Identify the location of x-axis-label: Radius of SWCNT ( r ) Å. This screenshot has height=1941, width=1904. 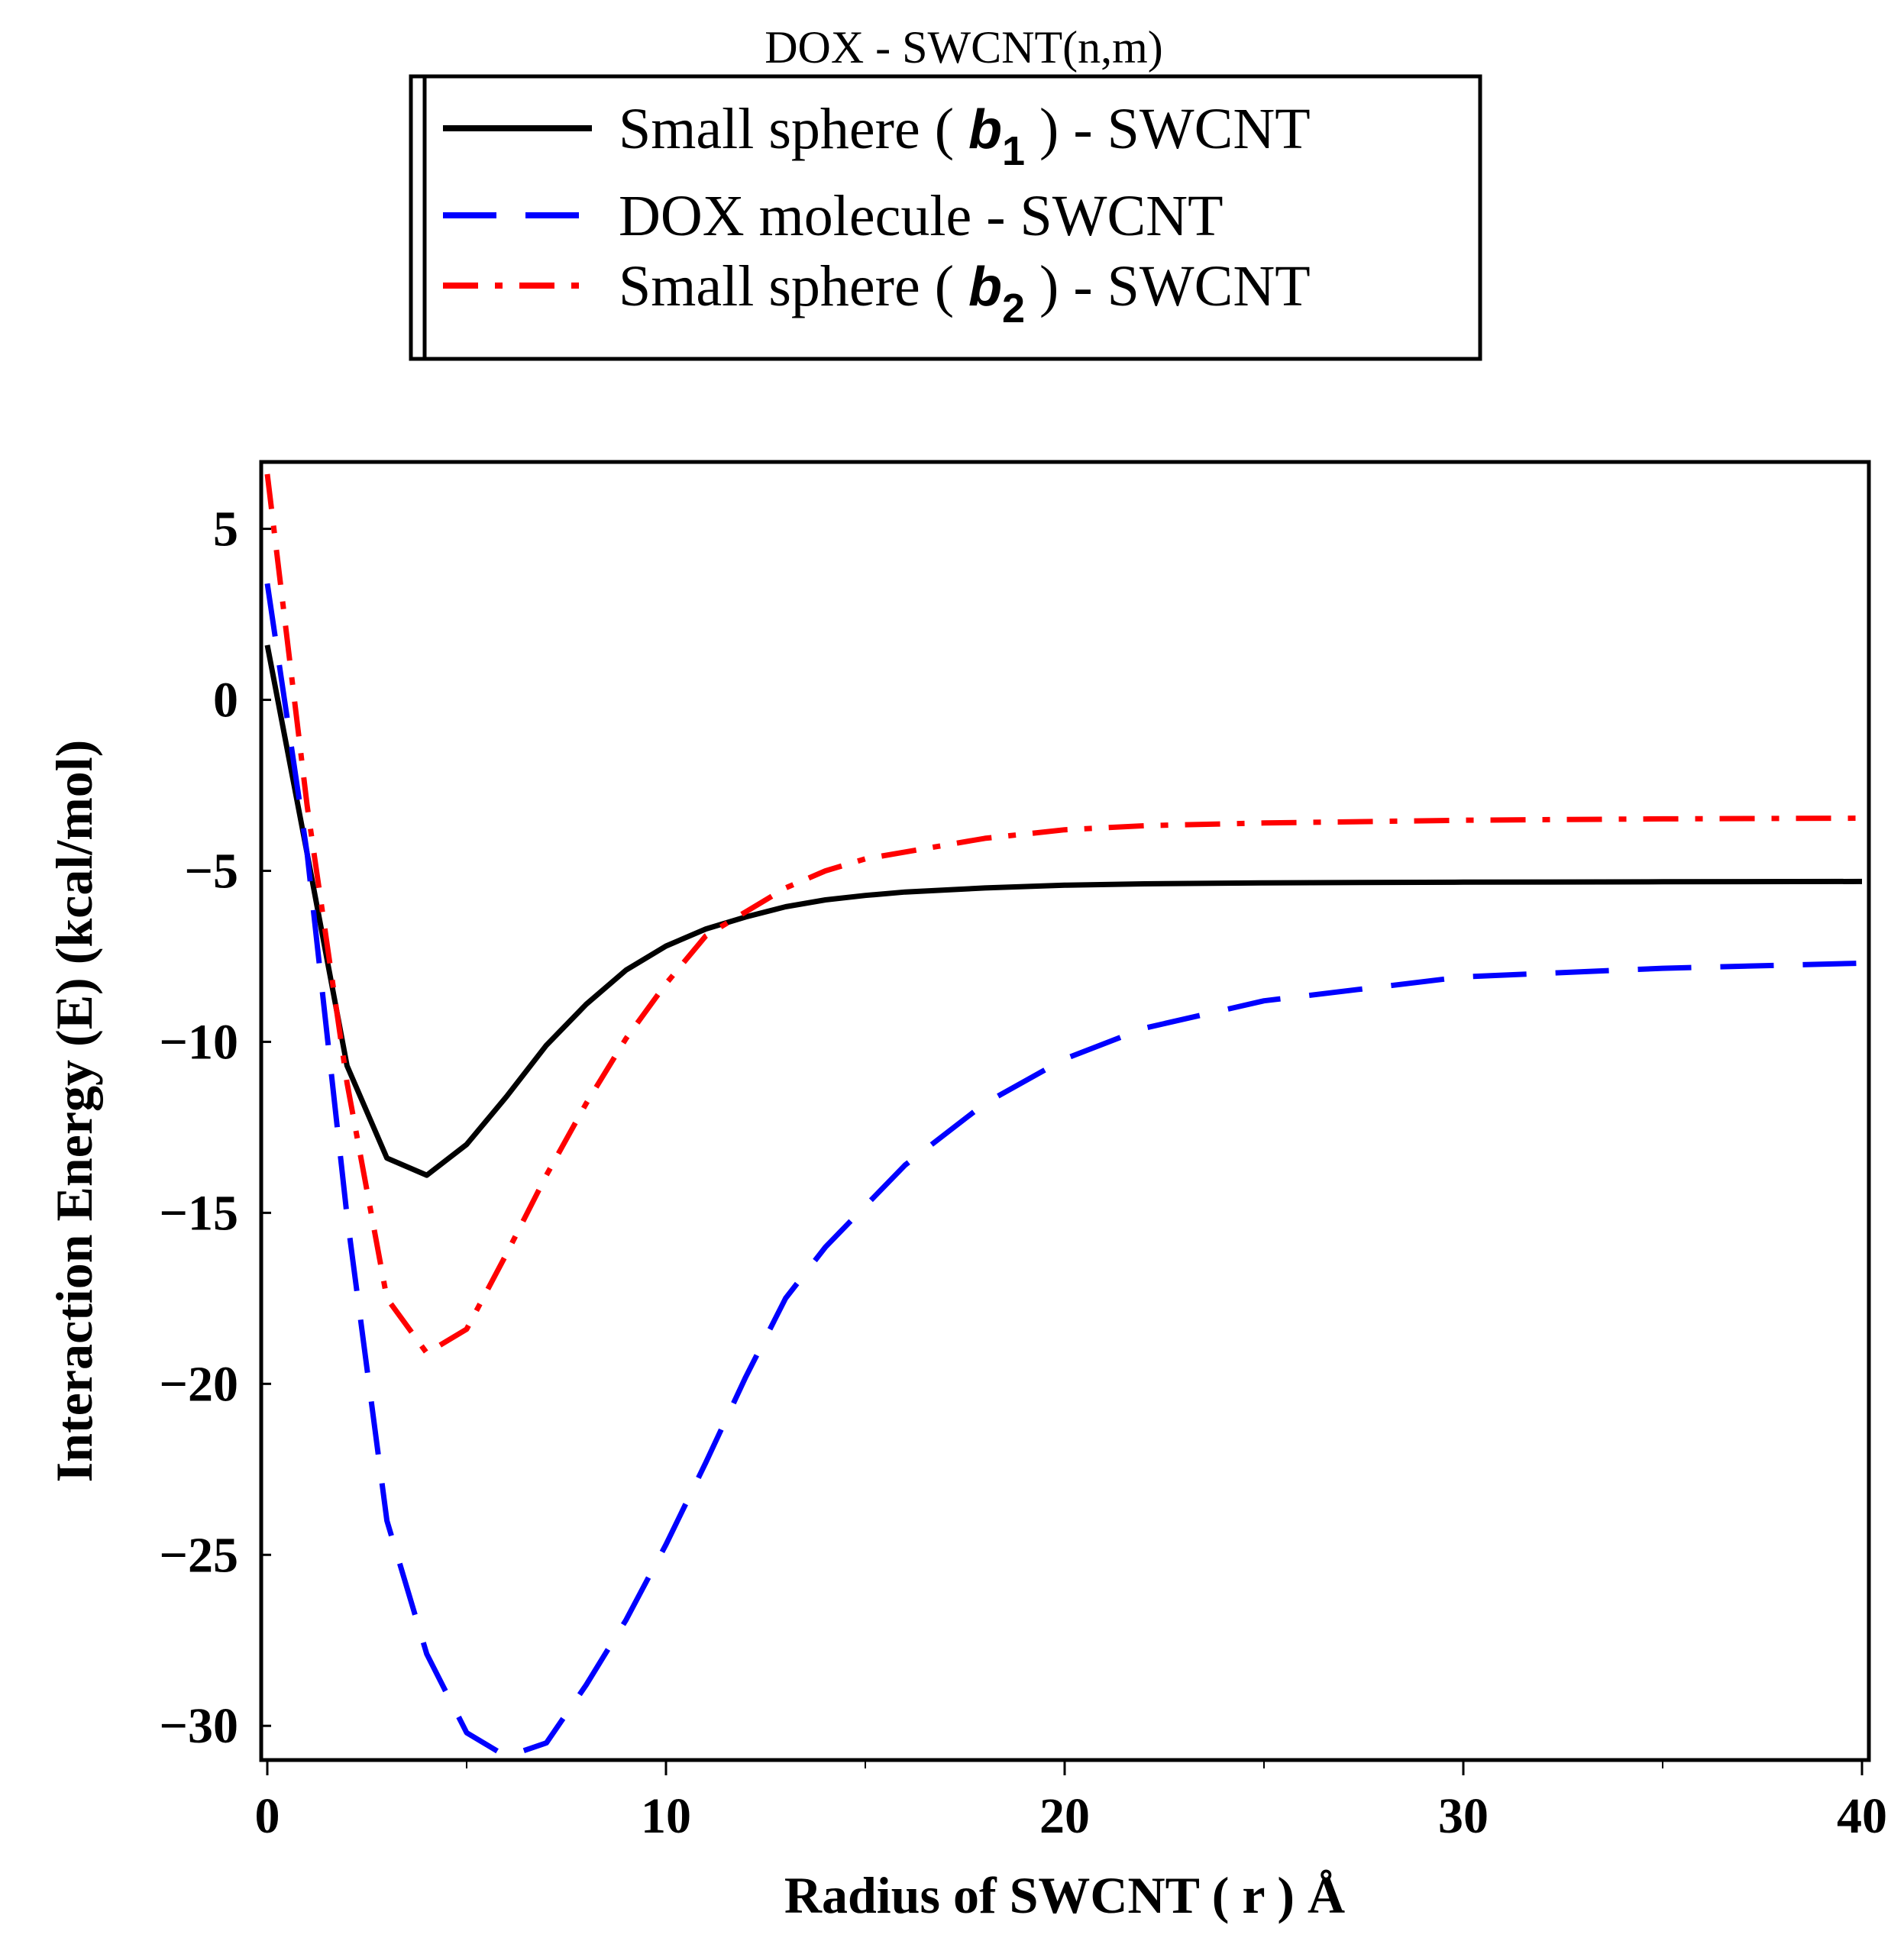
(1064, 1895).